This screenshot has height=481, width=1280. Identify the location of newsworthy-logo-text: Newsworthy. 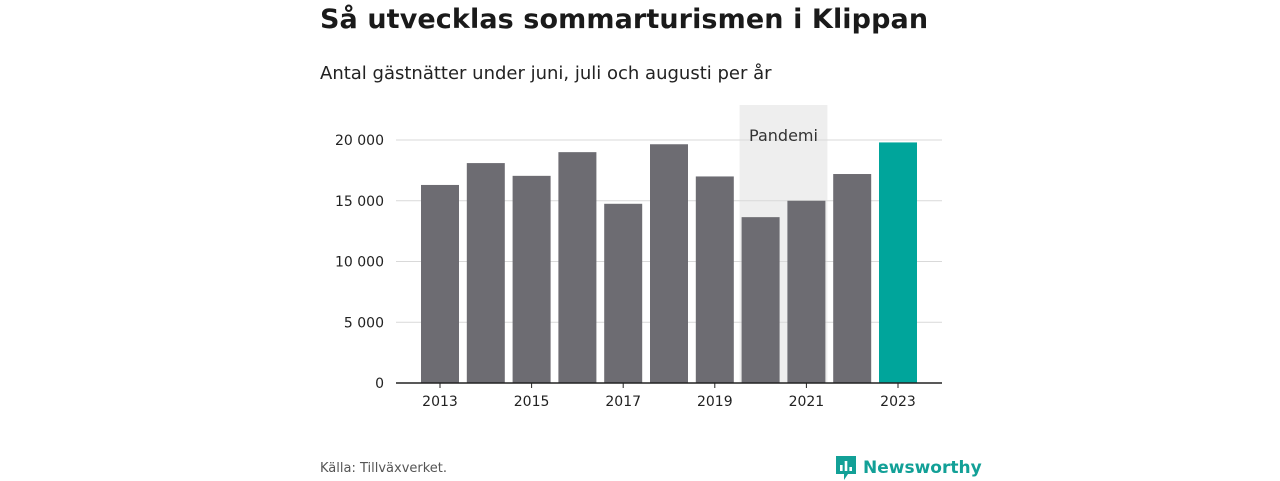
(922, 468).